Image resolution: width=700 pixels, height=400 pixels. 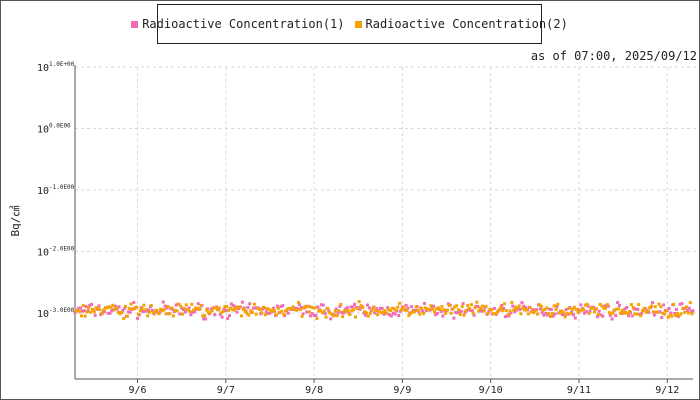 What do you see at coordinates (238, 24) in the screenshot?
I see `legend-item-series1: Radioactive Concentration(1)` at bounding box center [238, 24].